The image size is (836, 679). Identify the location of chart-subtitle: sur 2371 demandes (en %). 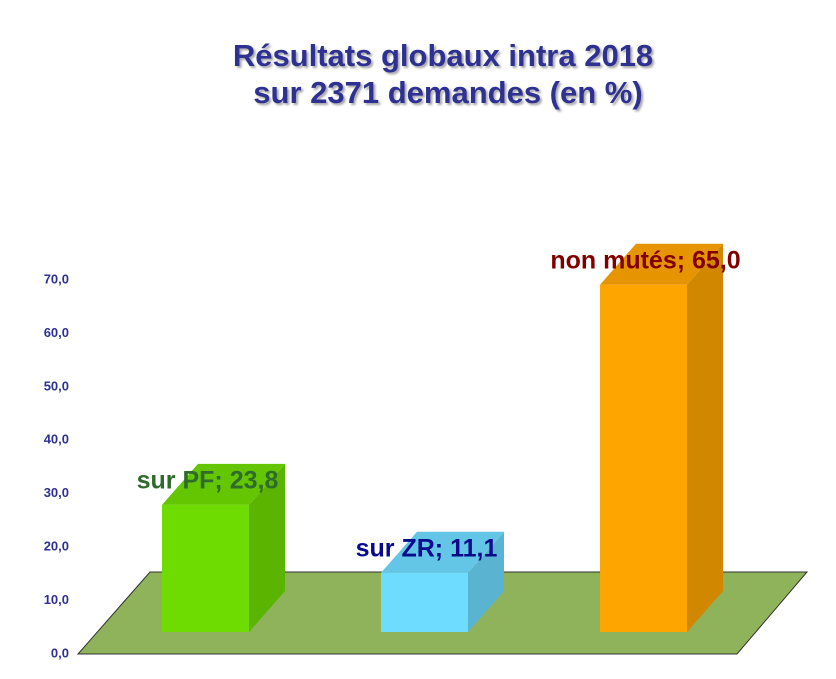
(447, 92).